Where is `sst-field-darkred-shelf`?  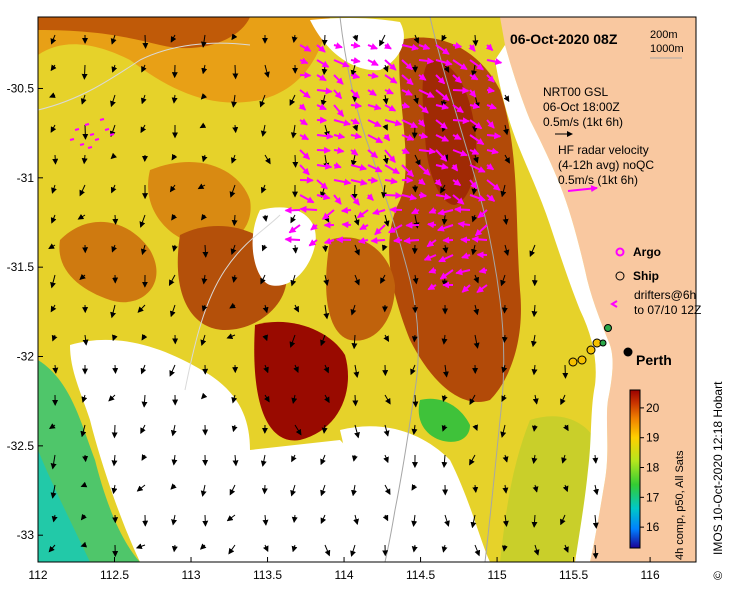
sst-field-darkred-shelf is located at coordinates (449, 132).